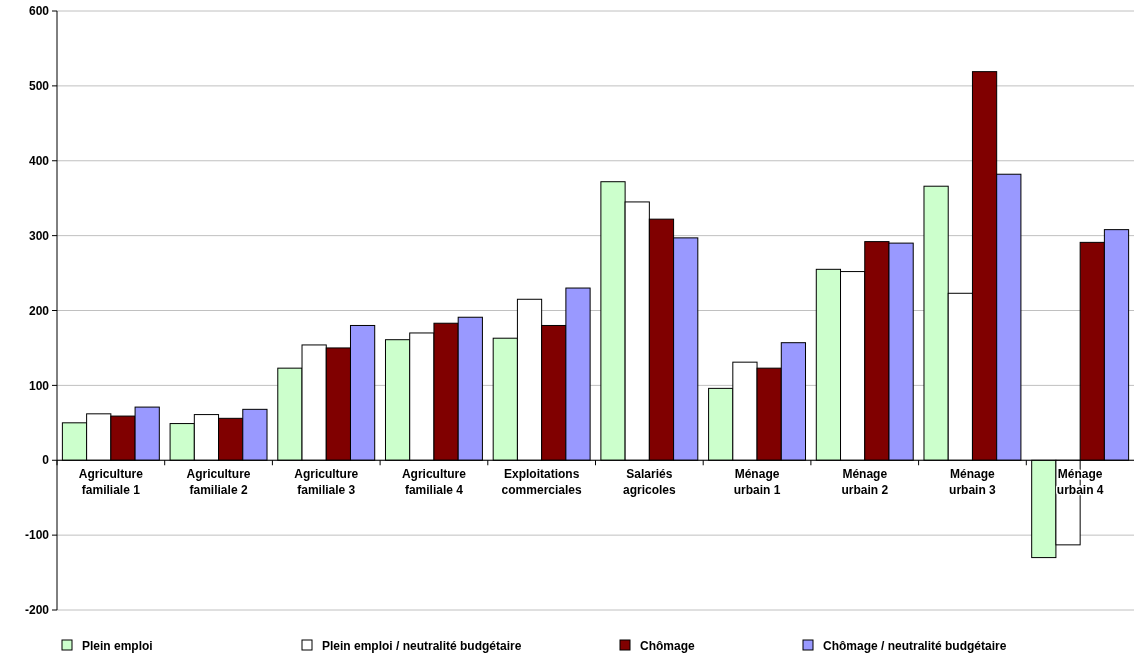 This screenshot has height=670, width=1142. What do you see at coordinates (757, 482) in the screenshot?
I see `x-tick-label: Ménage urbain 1` at bounding box center [757, 482].